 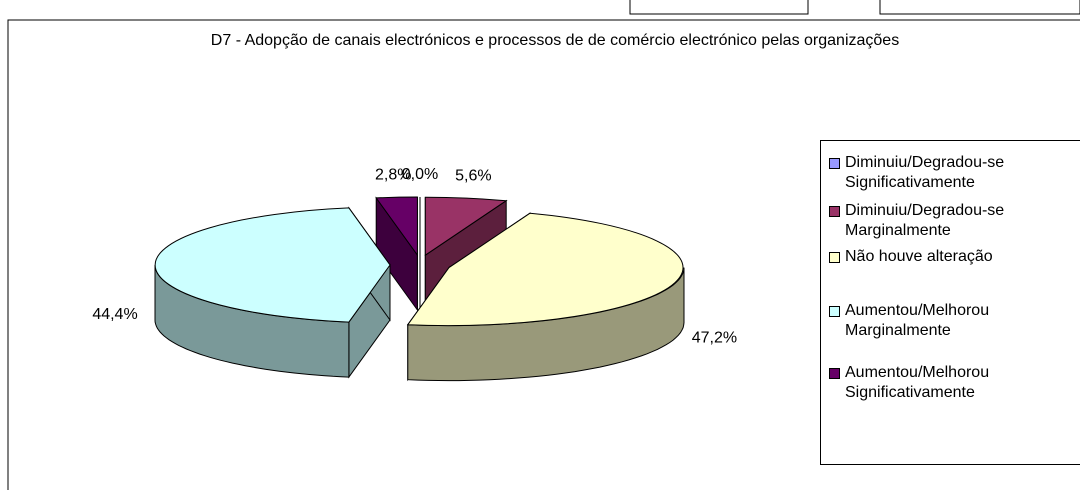 What do you see at coordinates (473, 176) in the screenshot?
I see `data-label: 5,6%` at bounding box center [473, 176].